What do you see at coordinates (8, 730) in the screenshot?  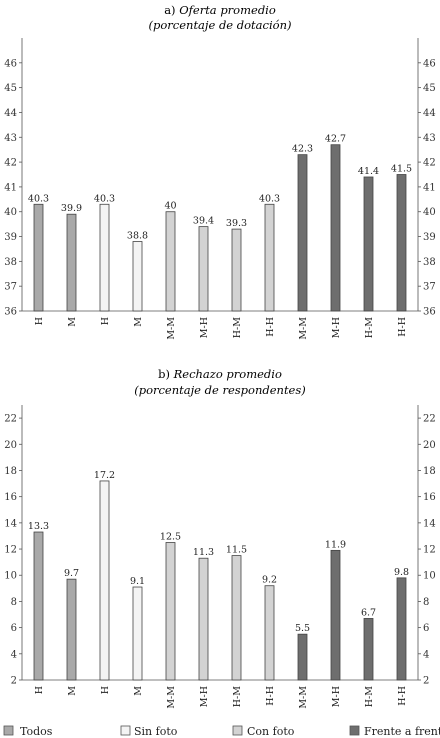 I see `legend-swatch-todos` at bounding box center [8, 730].